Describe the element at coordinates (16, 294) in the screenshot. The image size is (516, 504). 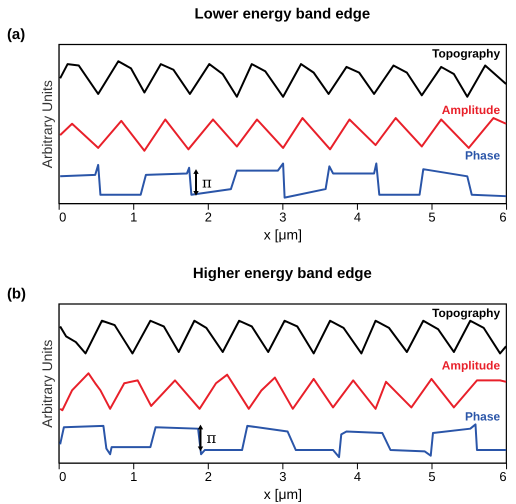
I see `text: (b)` at that location.